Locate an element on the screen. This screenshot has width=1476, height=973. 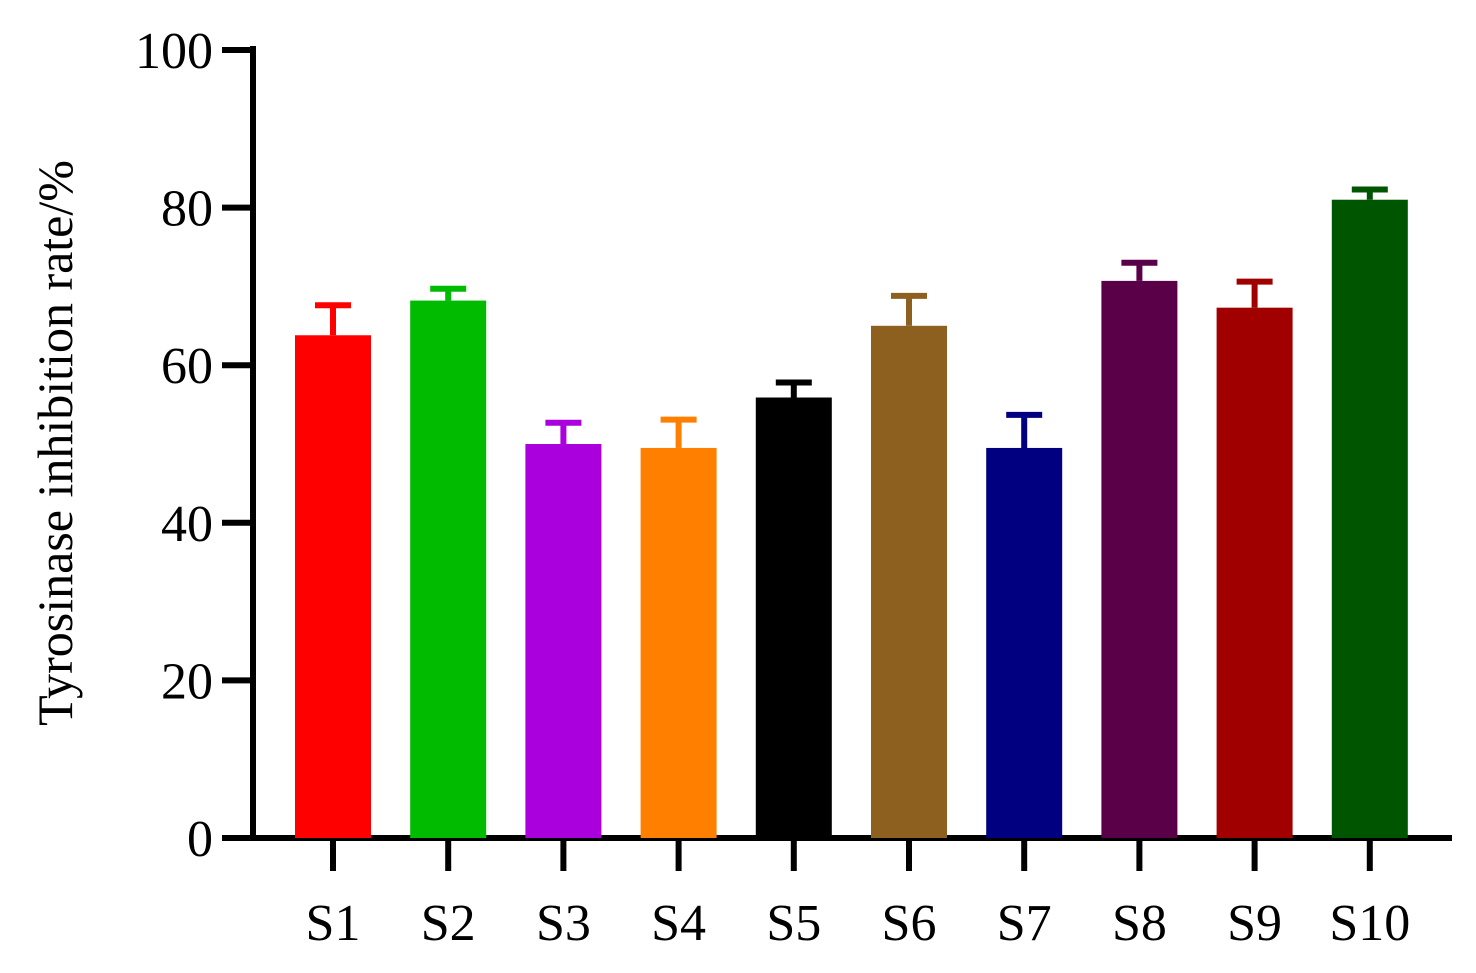
y-tick-label: 100 is located at coordinates (174, 51).